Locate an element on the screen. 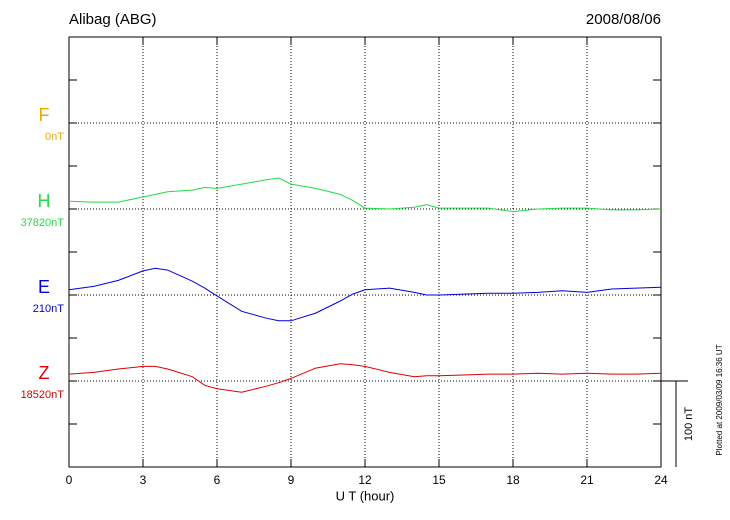 This screenshot has height=520, width=730. legend-label: E is located at coordinates (44, 287).